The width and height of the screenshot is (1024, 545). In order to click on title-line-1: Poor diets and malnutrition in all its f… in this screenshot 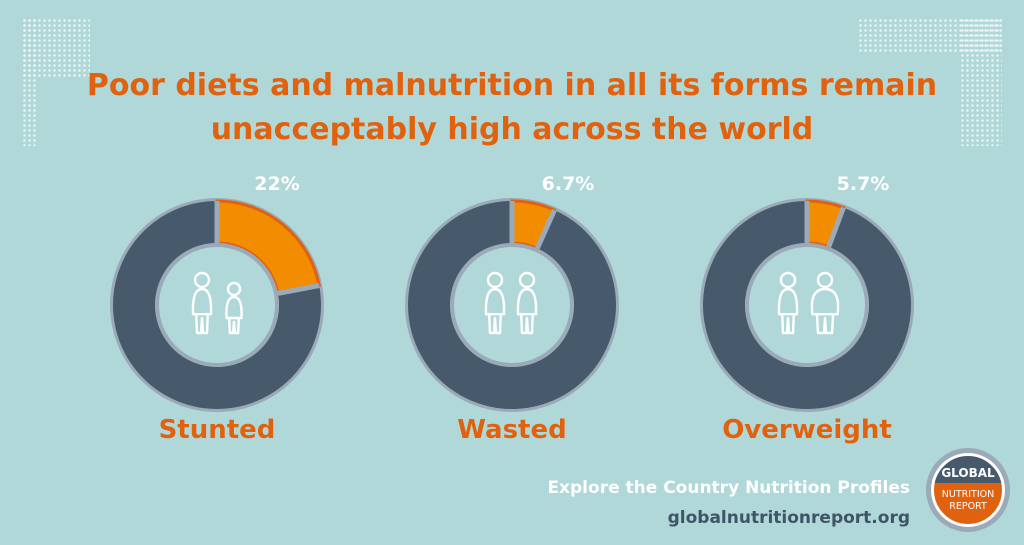, I will do `click(512, 85)`.